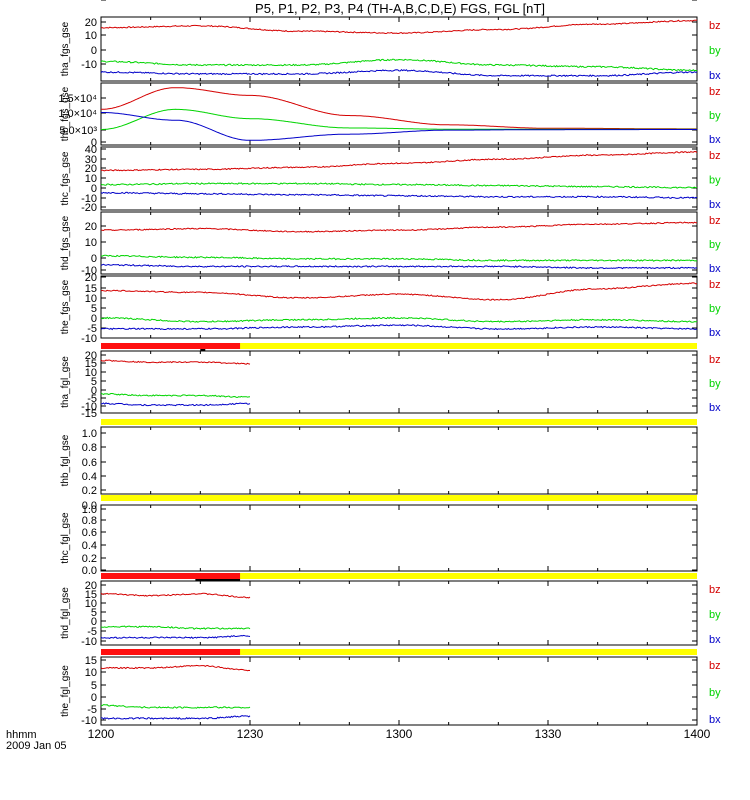 This screenshot has width=750, height=800. Describe the element at coordinates (21, 735) in the screenshot. I see `x-axis-label-time: hhmm` at that location.